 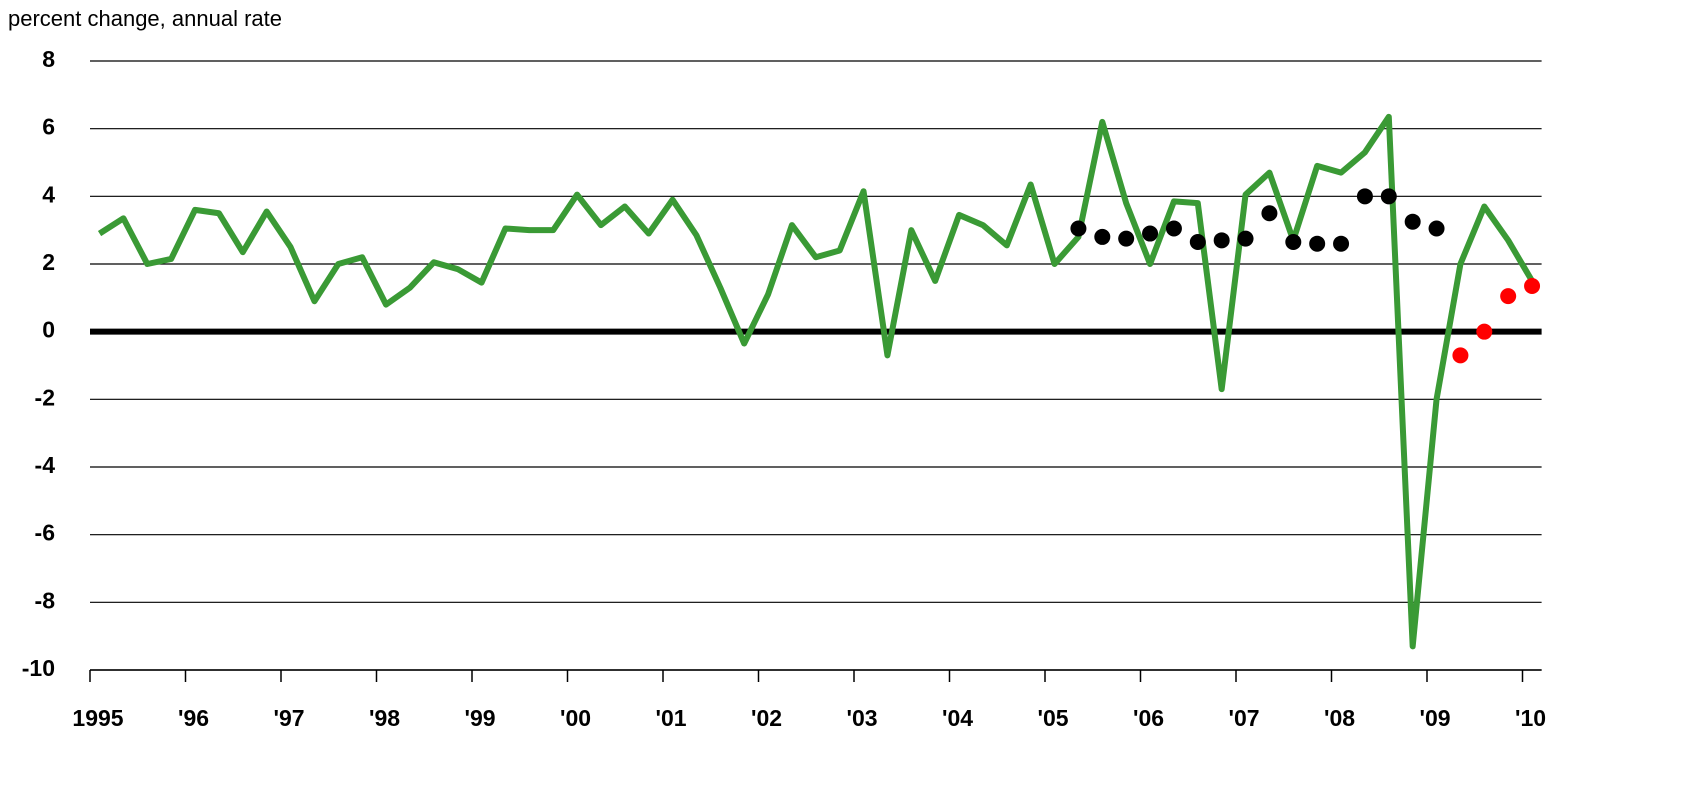 I want to click on y-tick-label: 2, so click(x=48, y=262).